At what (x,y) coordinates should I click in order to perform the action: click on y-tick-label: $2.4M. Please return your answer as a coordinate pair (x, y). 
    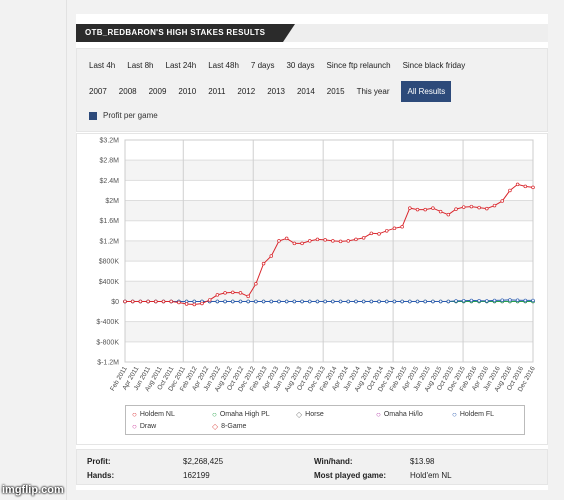
    Looking at the image, I should click on (110, 181).